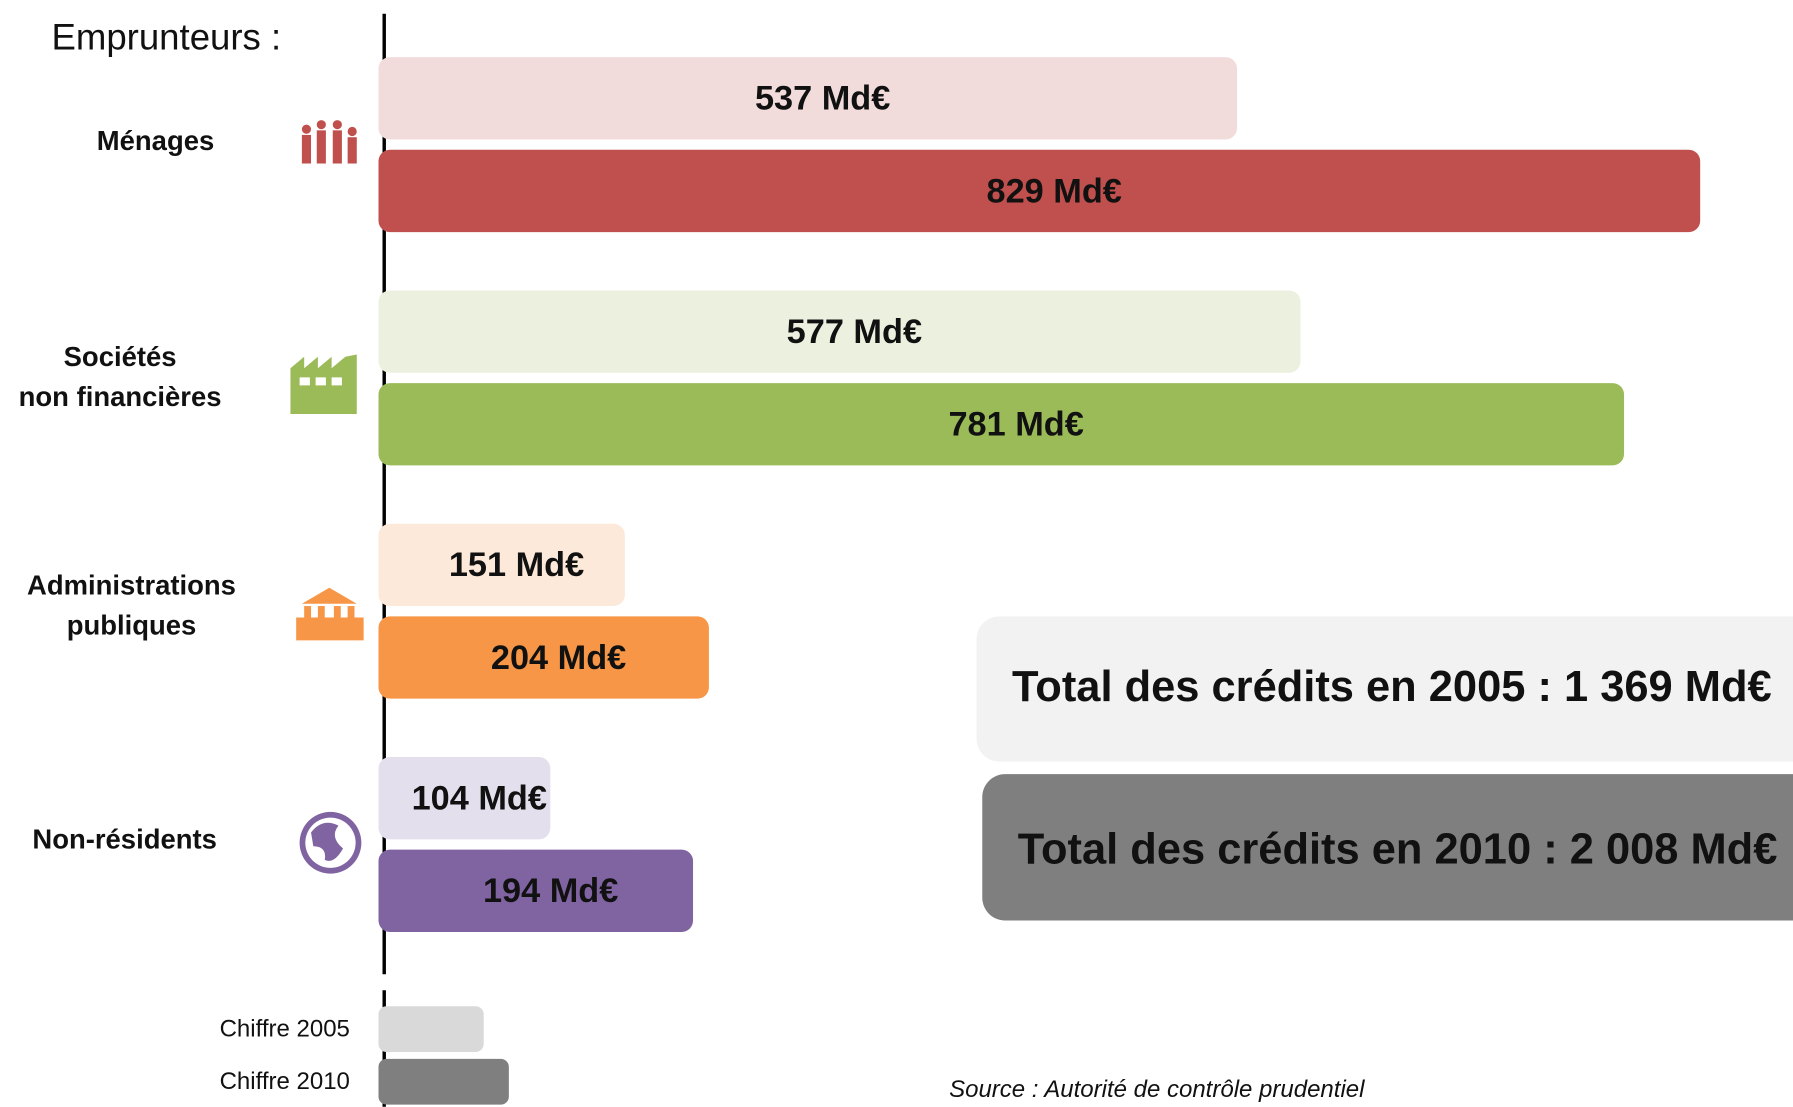 The width and height of the screenshot is (1793, 1107). What do you see at coordinates (323, 384) in the screenshot?
I see `icon-factory` at bounding box center [323, 384].